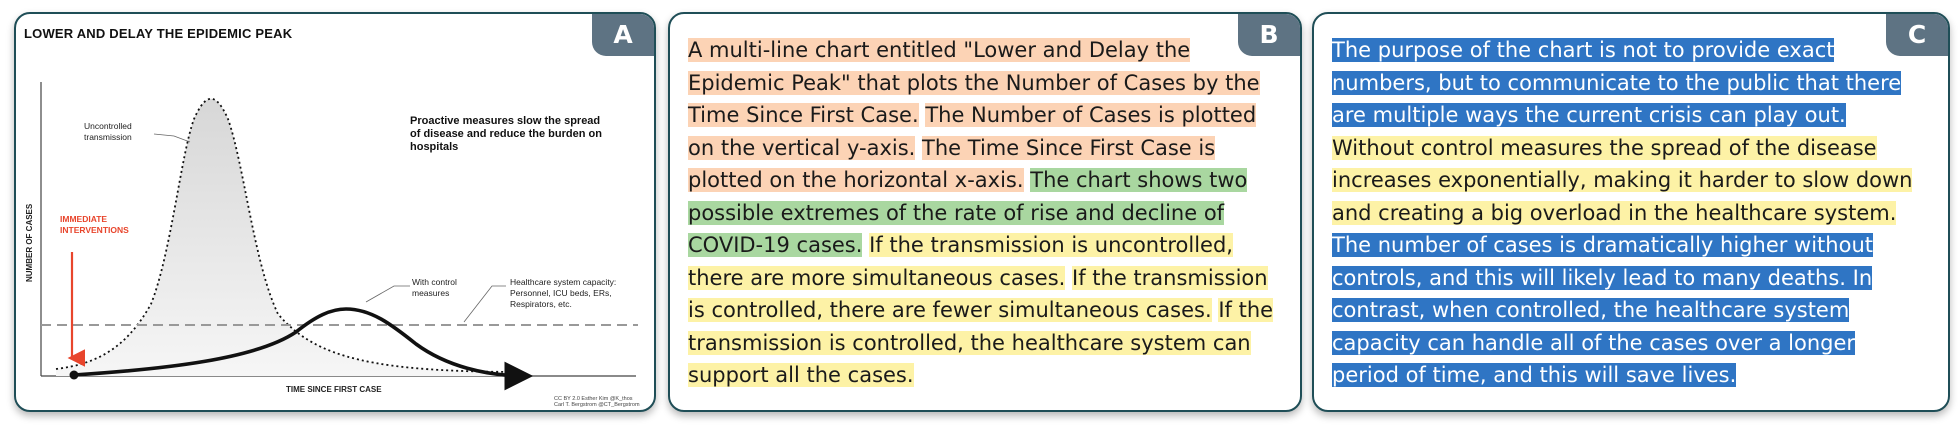 This screenshot has width=1958, height=435. What do you see at coordinates (334, 389) in the screenshot?
I see `x-axis-label: TIME SINCE FIRST CASE` at bounding box center [334, 389].